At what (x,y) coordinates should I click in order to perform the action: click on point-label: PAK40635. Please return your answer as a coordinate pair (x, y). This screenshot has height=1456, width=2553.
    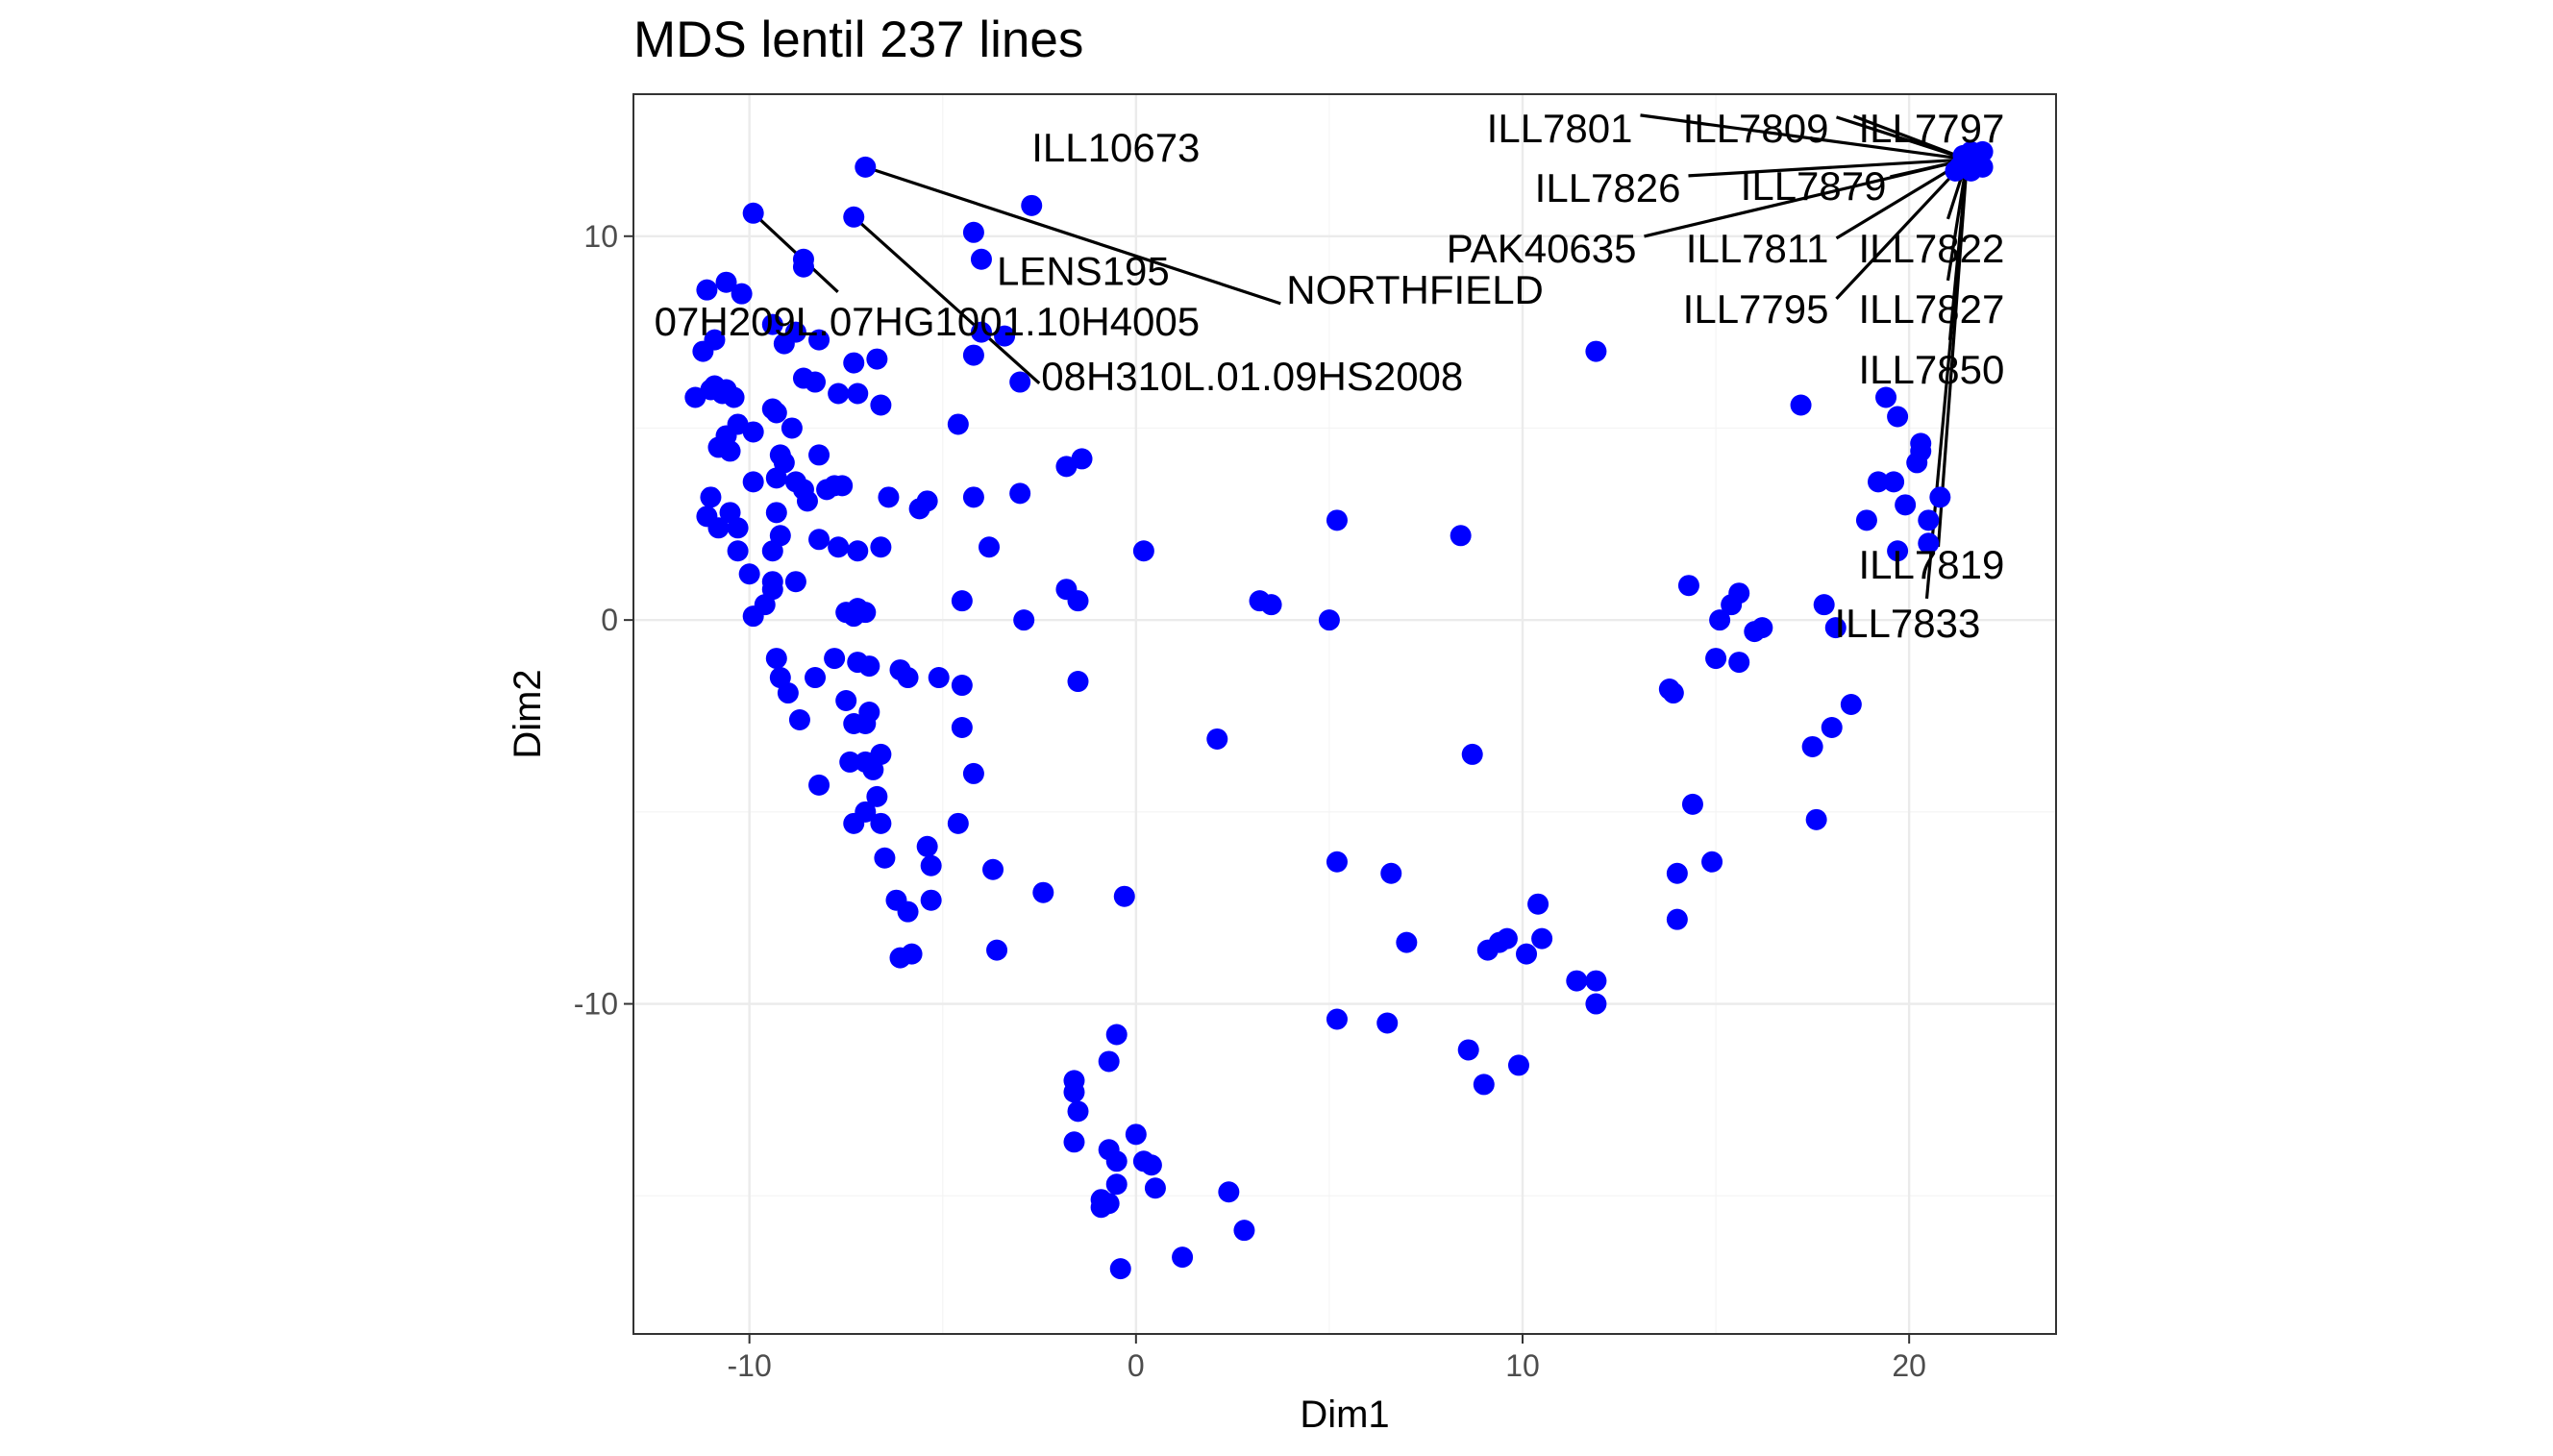
    Looking at the image, I should click on (1542, 249).